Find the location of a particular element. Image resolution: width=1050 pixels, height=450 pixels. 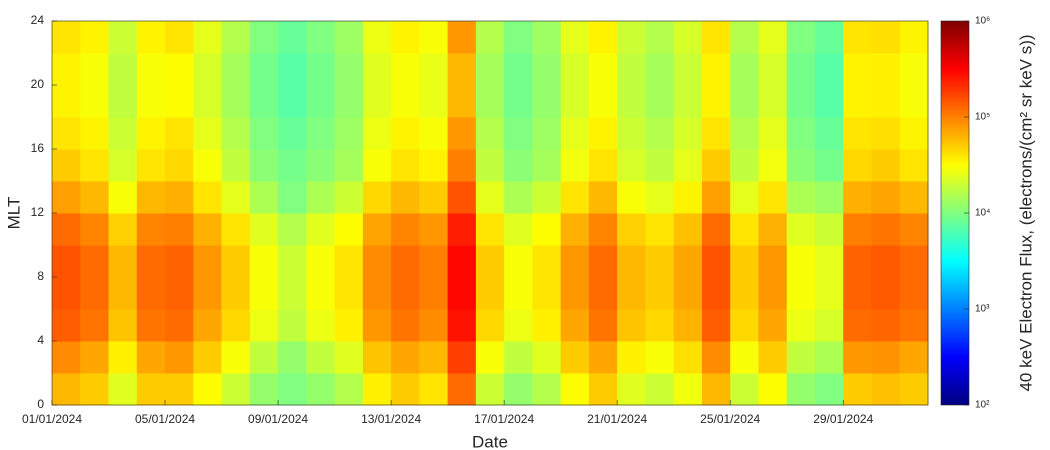

colorbar-tick-label: 10⁶ is located at coordinates (982, 21).